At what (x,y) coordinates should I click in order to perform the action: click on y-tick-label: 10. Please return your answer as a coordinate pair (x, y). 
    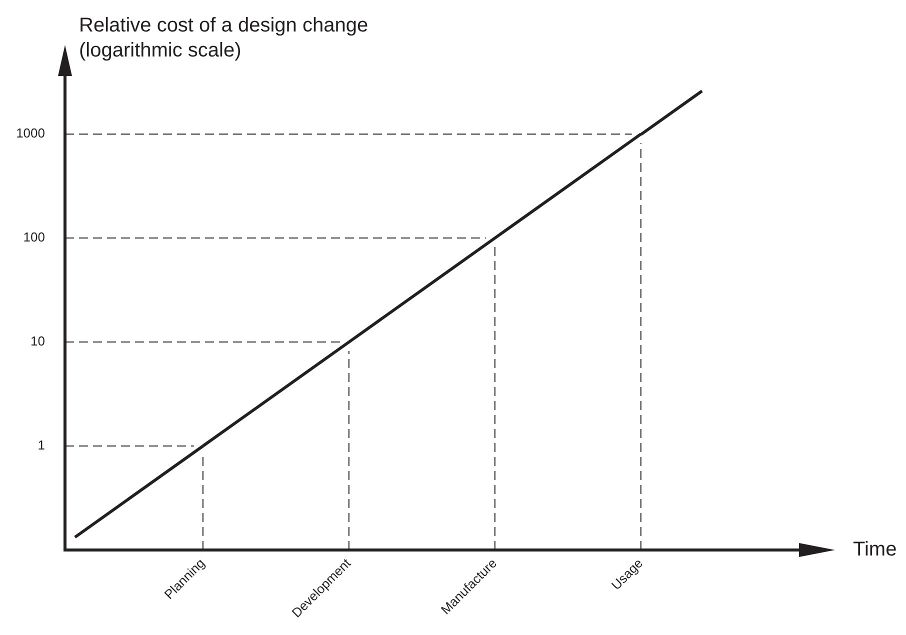
    Looking at the image, I should click on (37, 341).